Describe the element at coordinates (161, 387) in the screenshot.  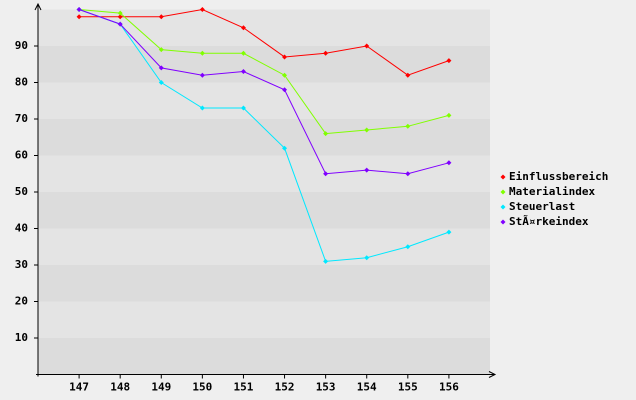
I see `x-tick-label: 149` at that location.